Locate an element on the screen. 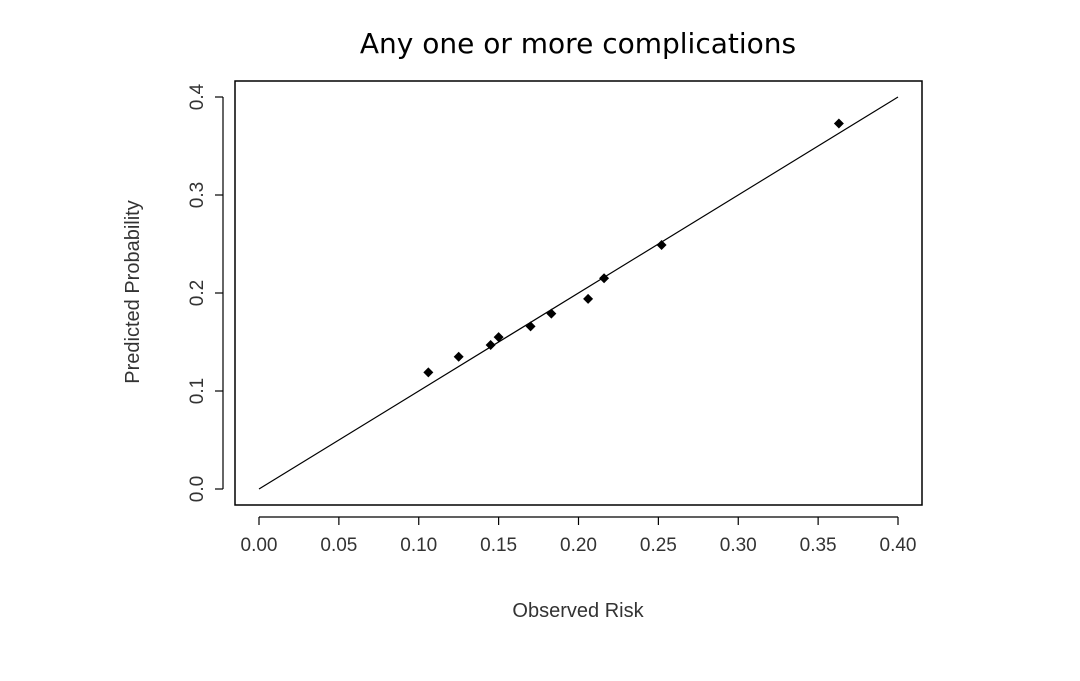 This screenshot has width=1080, height=681. y-tick-label: 0.2 is located at coordinates (197, 293).